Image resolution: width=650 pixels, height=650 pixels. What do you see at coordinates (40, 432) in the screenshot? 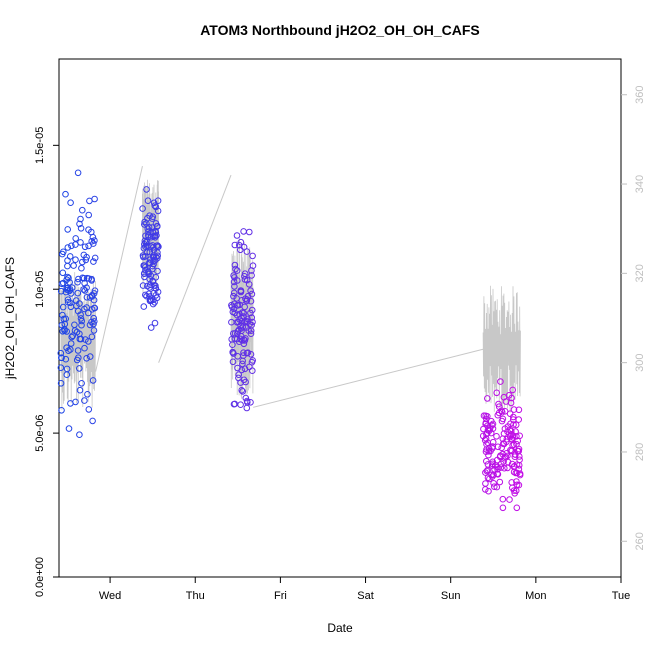
I see `y-tick-label: 5.0e-06` at bounding box center [40, 432].